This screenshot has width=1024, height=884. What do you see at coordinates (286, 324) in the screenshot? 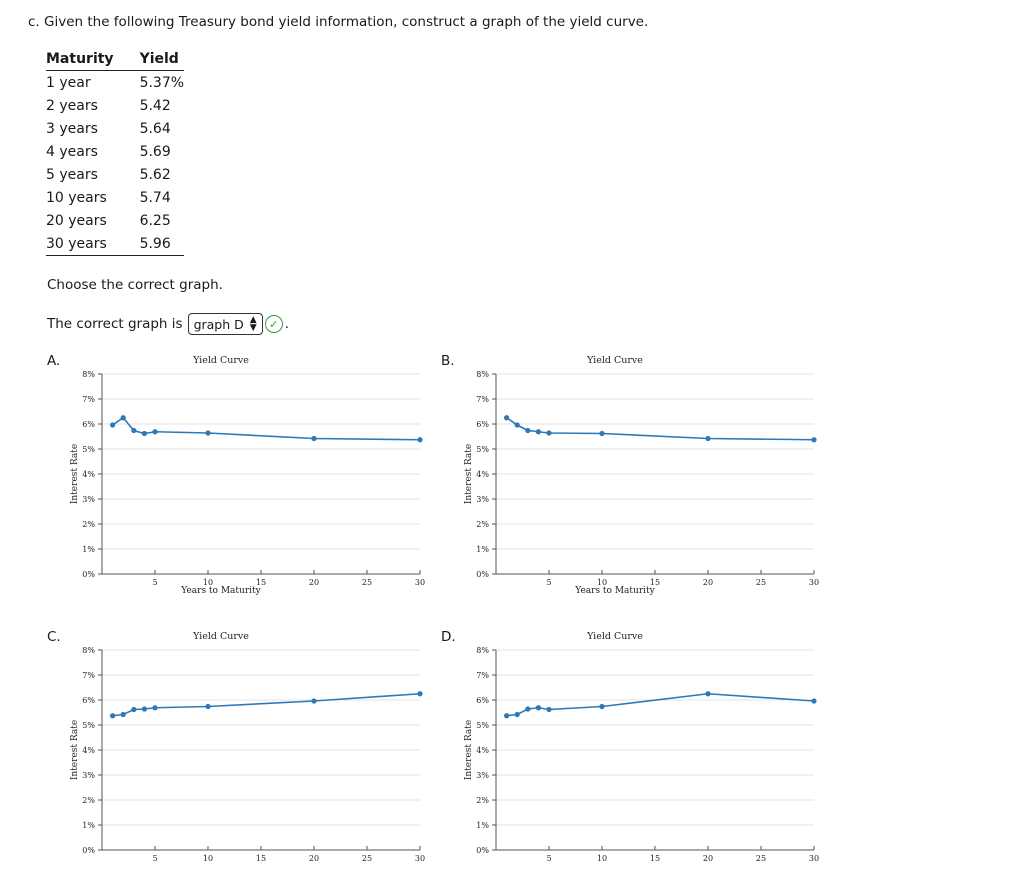
I see `answer-suffix: .` at bounding box center [286, 324].